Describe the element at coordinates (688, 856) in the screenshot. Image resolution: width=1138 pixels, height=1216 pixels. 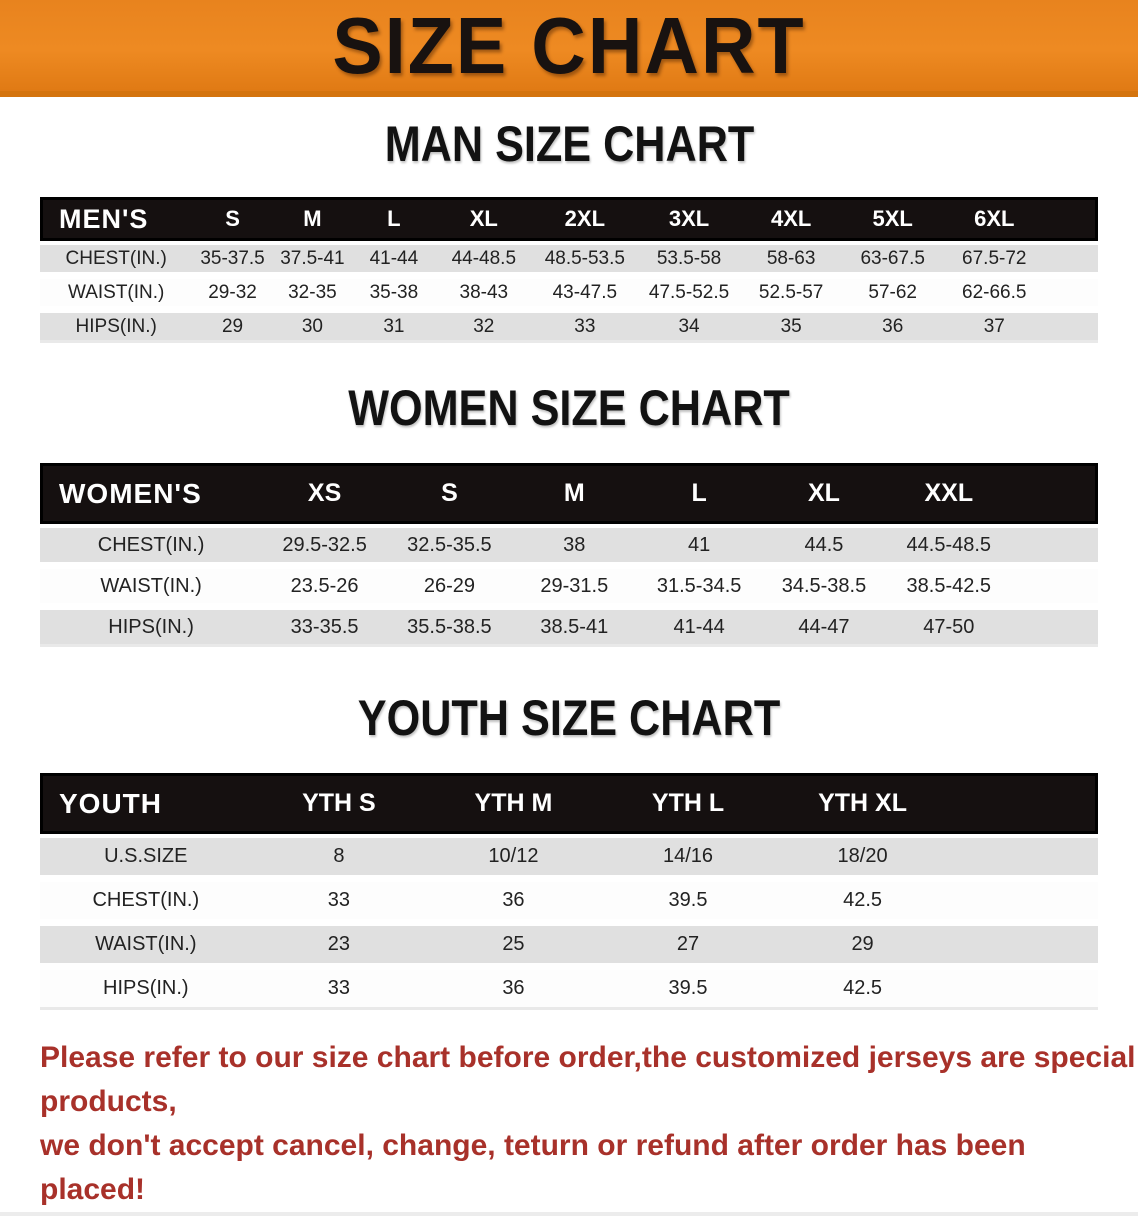
I see `size-value-cell: 14/16` at that location.